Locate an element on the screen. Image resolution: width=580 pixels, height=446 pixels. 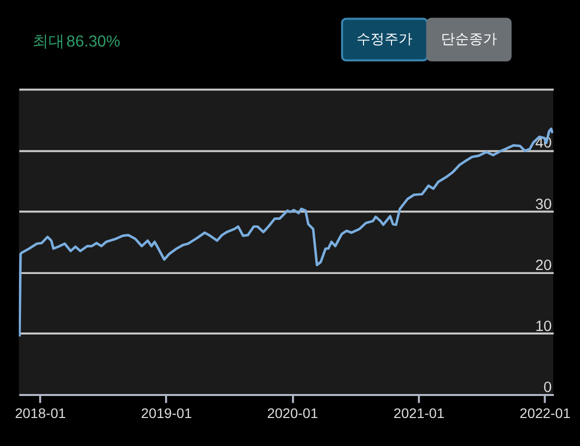
y-tick-label: 20 is located at coordinates (543, 266).